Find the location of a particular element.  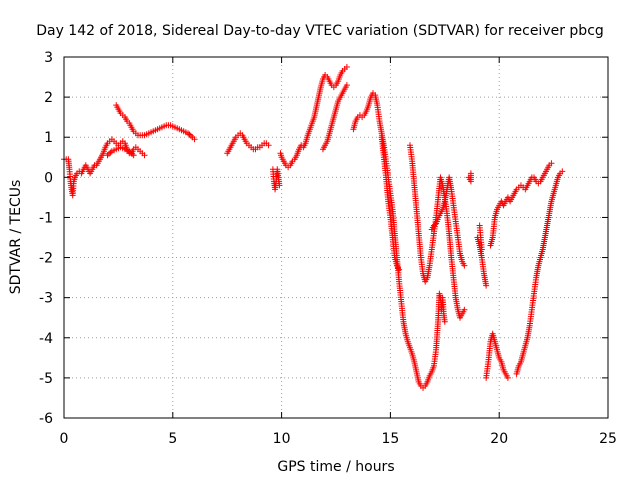

x-axis-label: GPS time / hours is located at coordinates (335, 467).